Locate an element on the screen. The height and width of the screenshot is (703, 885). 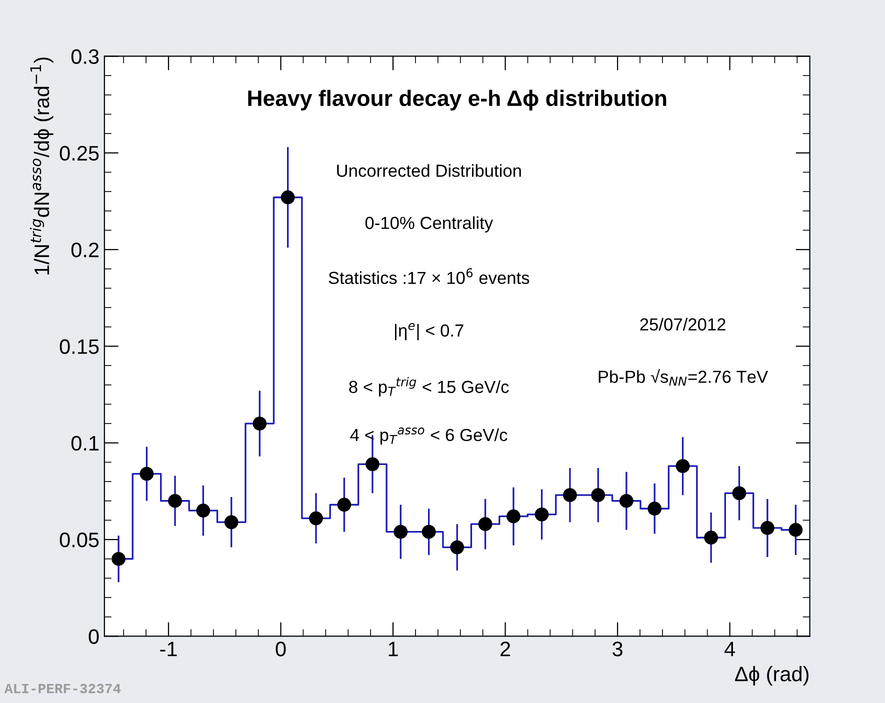
text: Heavy flavour decay e-h Δϕ distribution is located at coordinates (457, 100).